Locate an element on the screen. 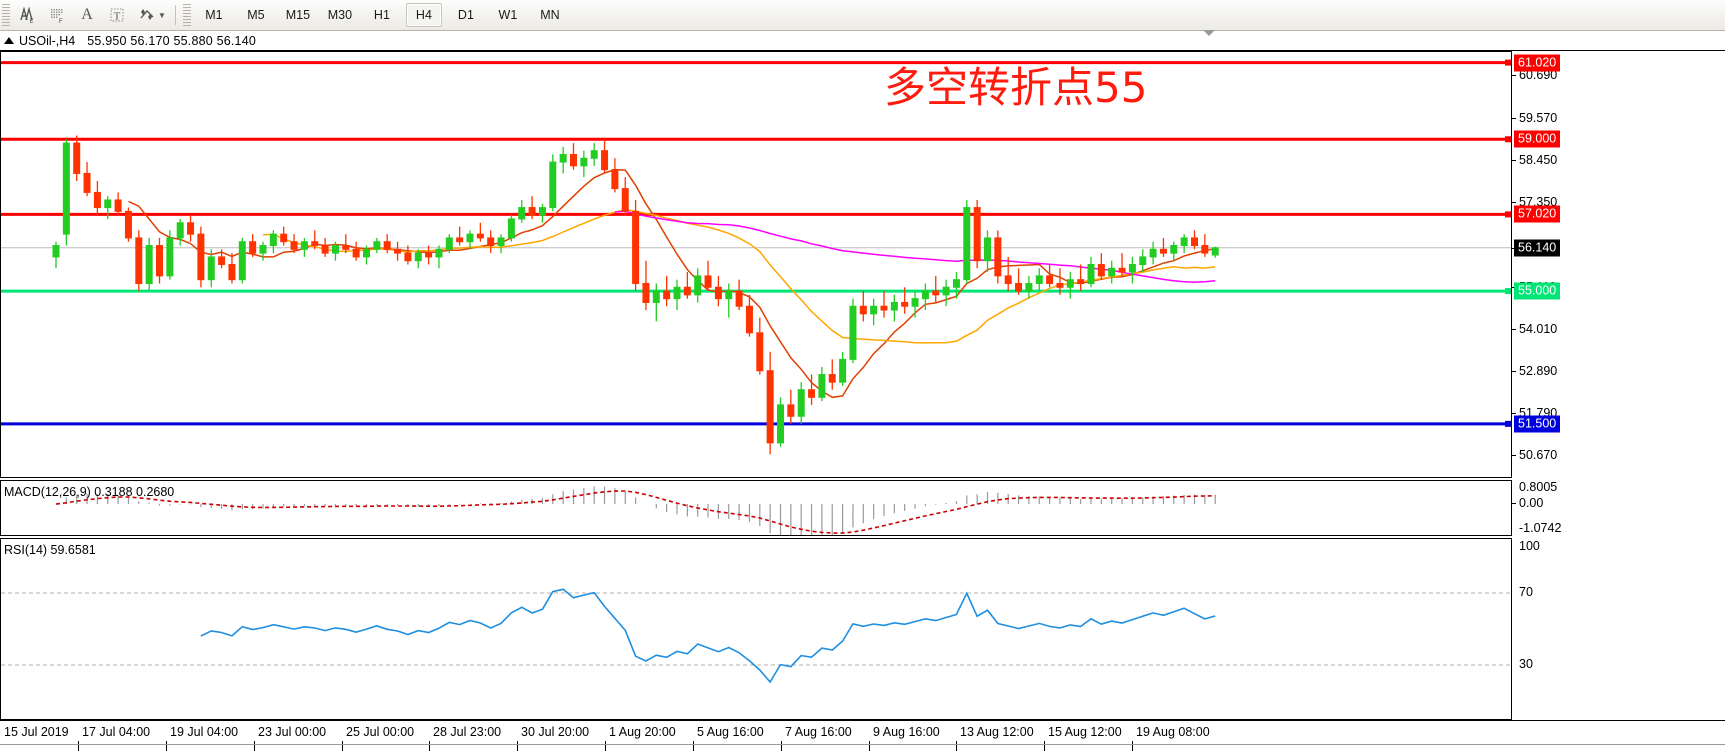  price-tick: 59.570 is located at coordinates (1534, 118).